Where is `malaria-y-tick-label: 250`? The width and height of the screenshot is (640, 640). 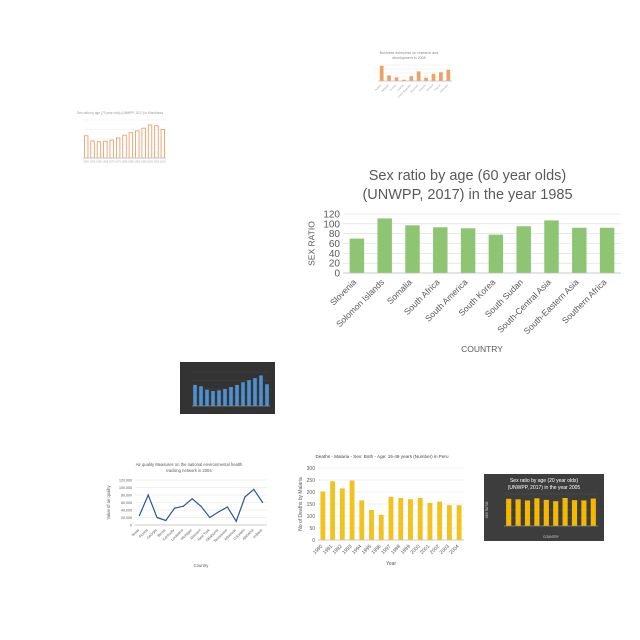 malaria-y-tick-label: 250 is located at coordinates (311, 481).